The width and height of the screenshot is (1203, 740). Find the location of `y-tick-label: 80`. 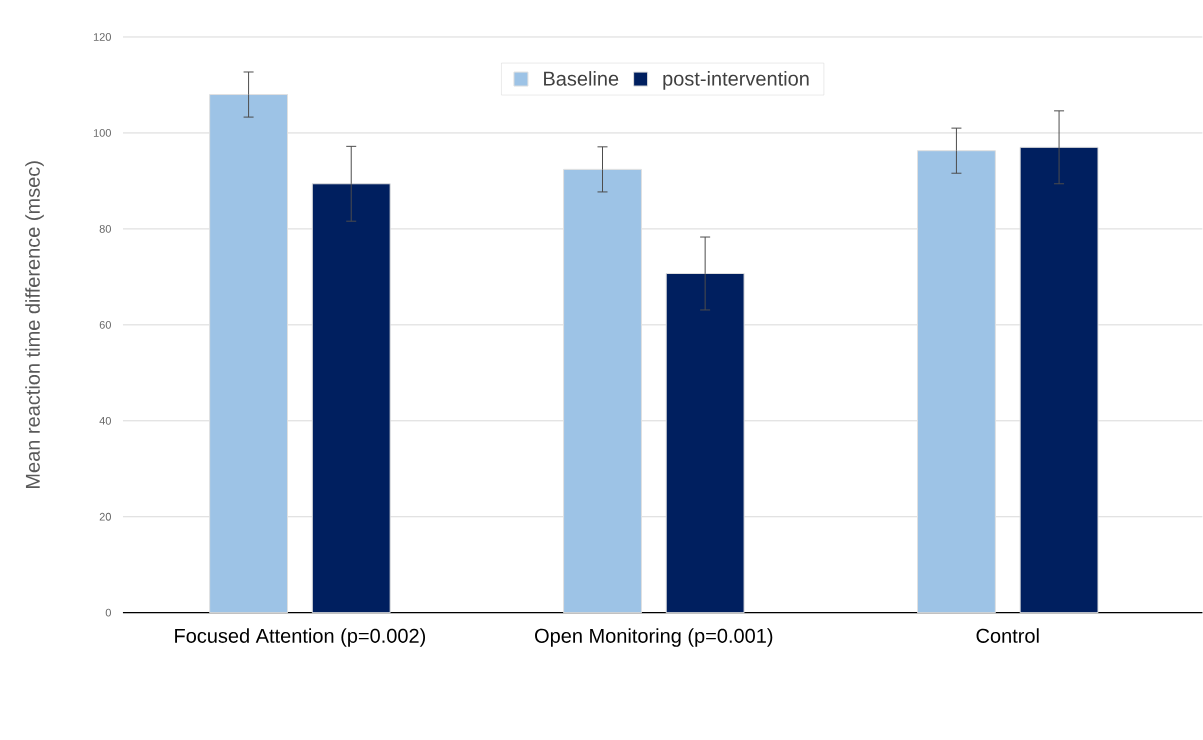

y-tick-label: 80 is located at coordinates (105, 229).